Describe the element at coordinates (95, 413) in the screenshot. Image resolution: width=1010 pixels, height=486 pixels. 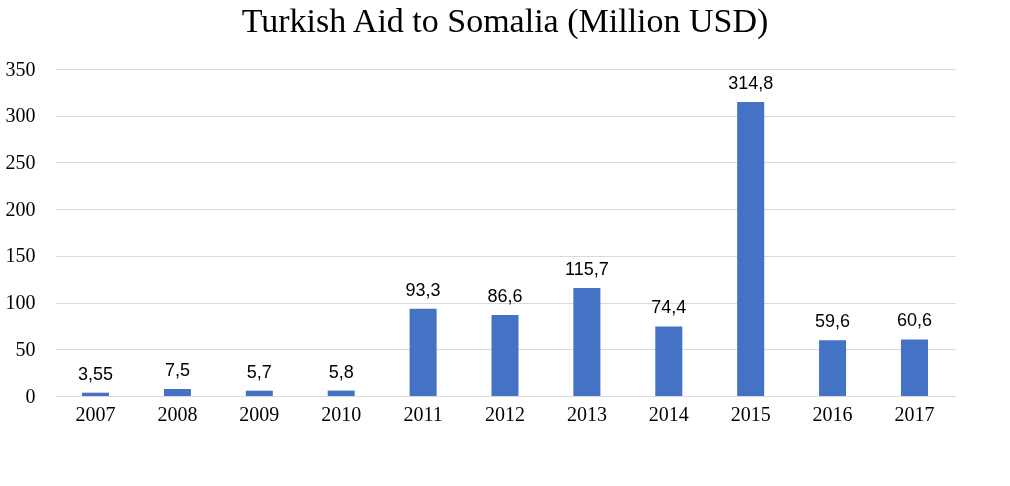
I see `x-tick-label: 2007` at that location.